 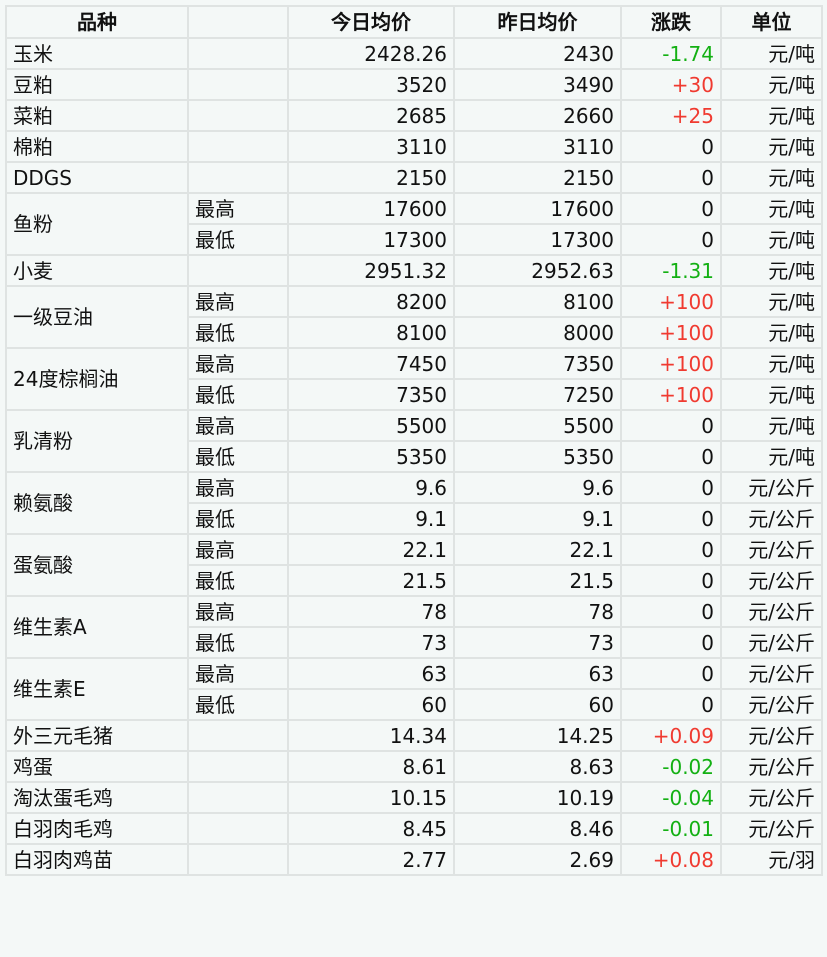 I want to click on cell-variety: 维生素A, so click(x=97, y=627).